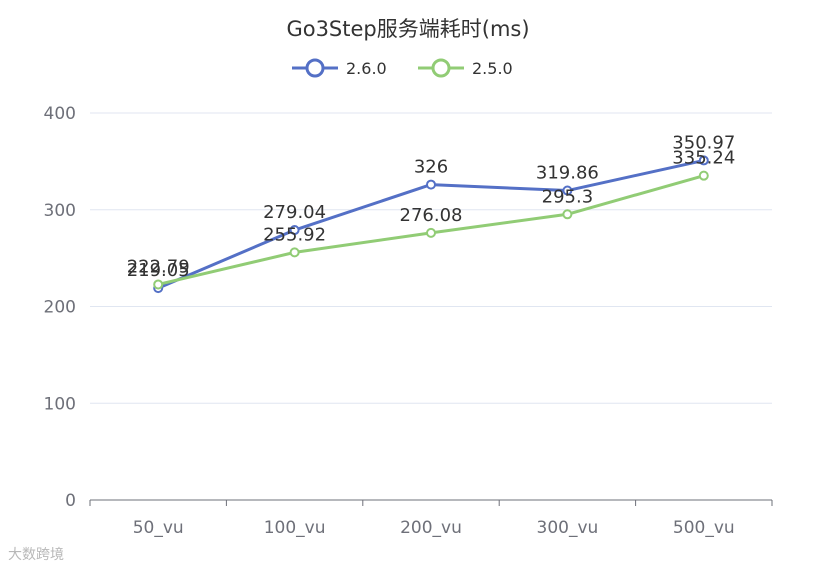 Image resolution: width=824 pixels, height=572 pixels. Describe the element at coordinates (431, 167) in the screenshot. I see `data-label: 326` at that location.